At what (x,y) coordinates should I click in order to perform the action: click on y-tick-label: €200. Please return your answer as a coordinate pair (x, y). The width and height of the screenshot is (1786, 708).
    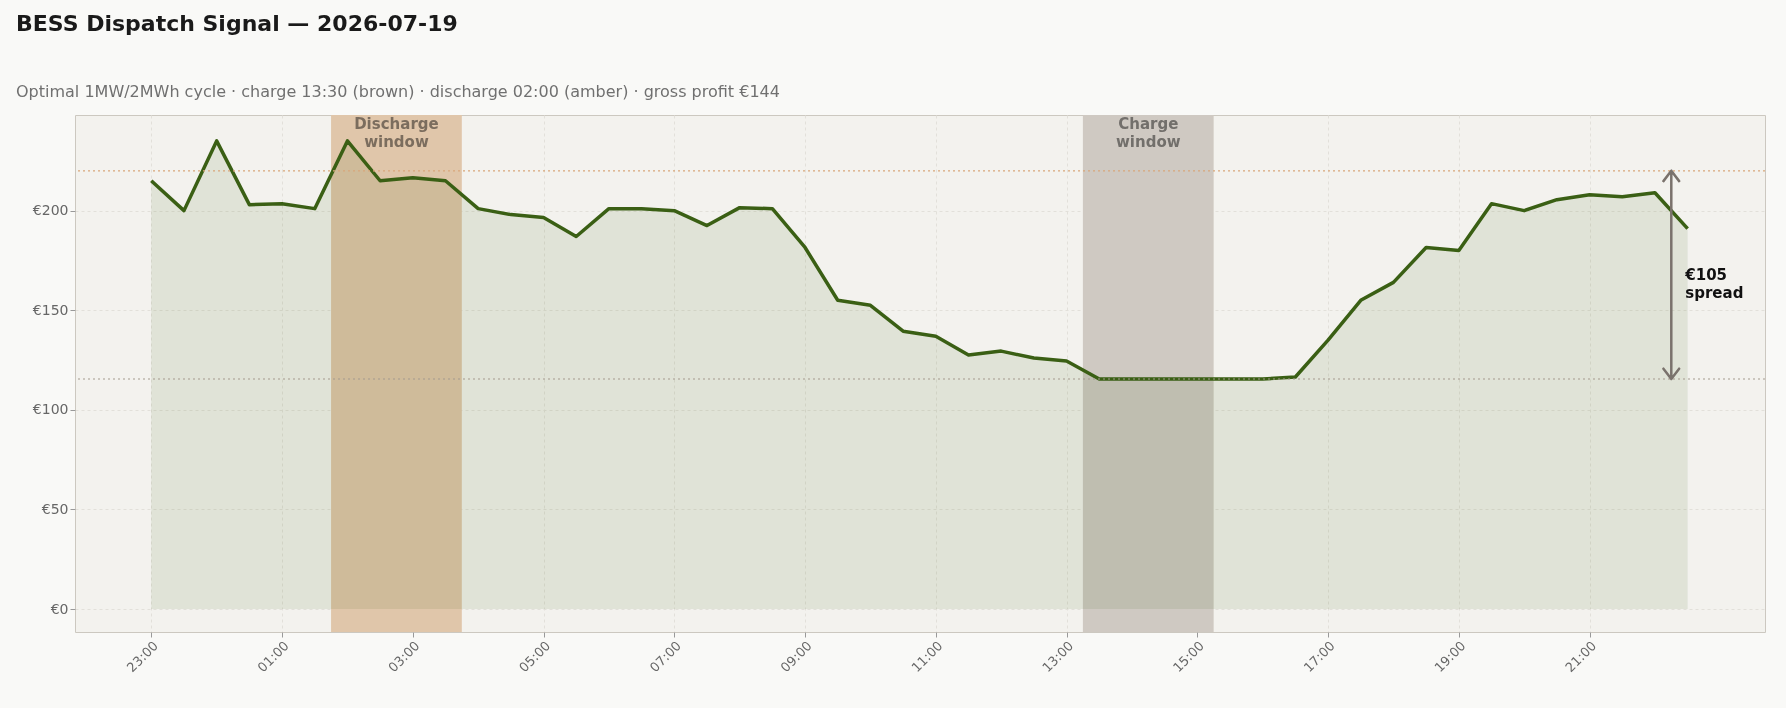
    Looking at the image, I should click on (50, 210).